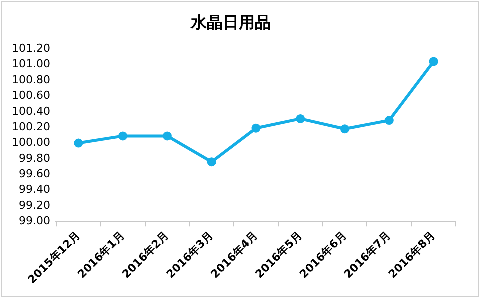 The height and width of the screenshot is (300, 482). I want to click on y-tick-label: 99.20, so click(34, 205).